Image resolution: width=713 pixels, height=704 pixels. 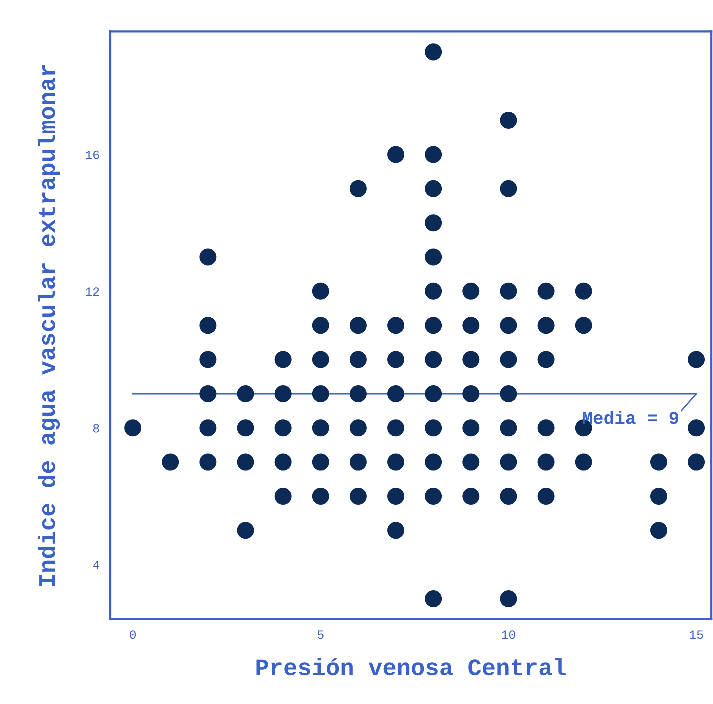 I want to click on x-tick-label: 10, so click(x=509, y=635).